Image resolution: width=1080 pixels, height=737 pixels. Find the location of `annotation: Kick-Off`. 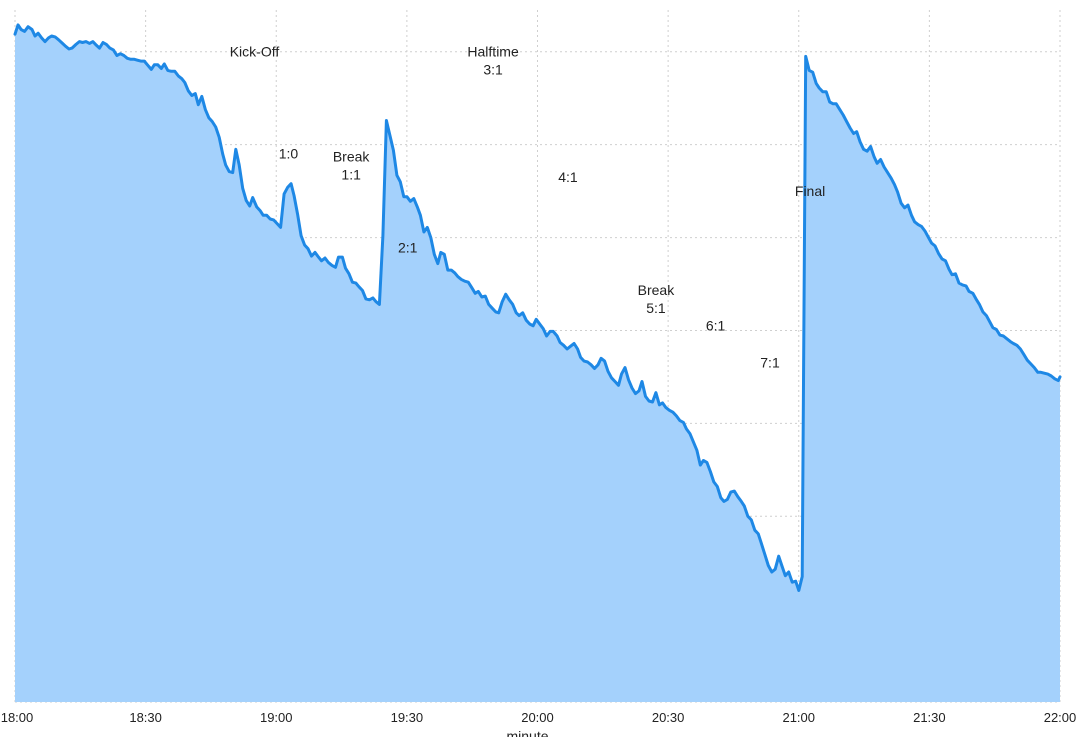

annotation: Kick-Off is located at coordinates (255, 51).